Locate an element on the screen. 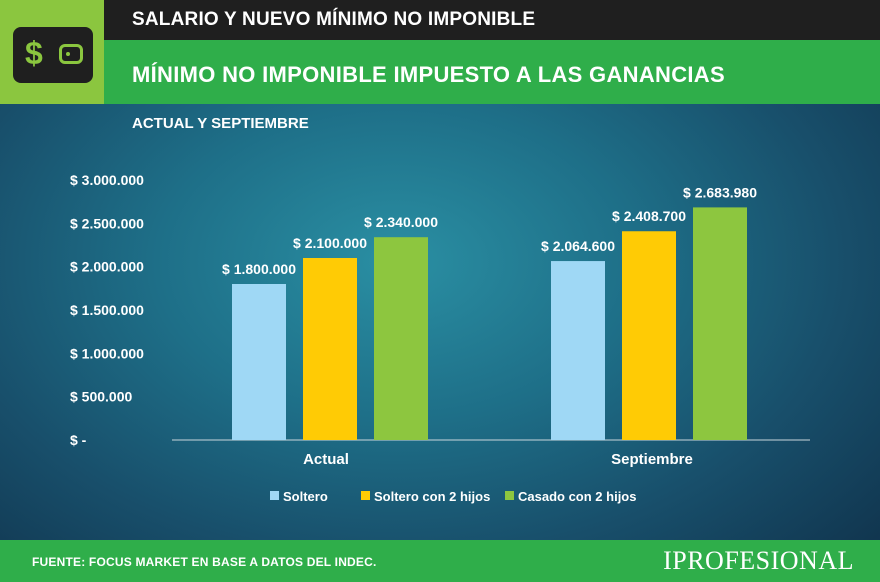  y-tick-label: $ 1.500.000 is located at coordinates (107, 310).